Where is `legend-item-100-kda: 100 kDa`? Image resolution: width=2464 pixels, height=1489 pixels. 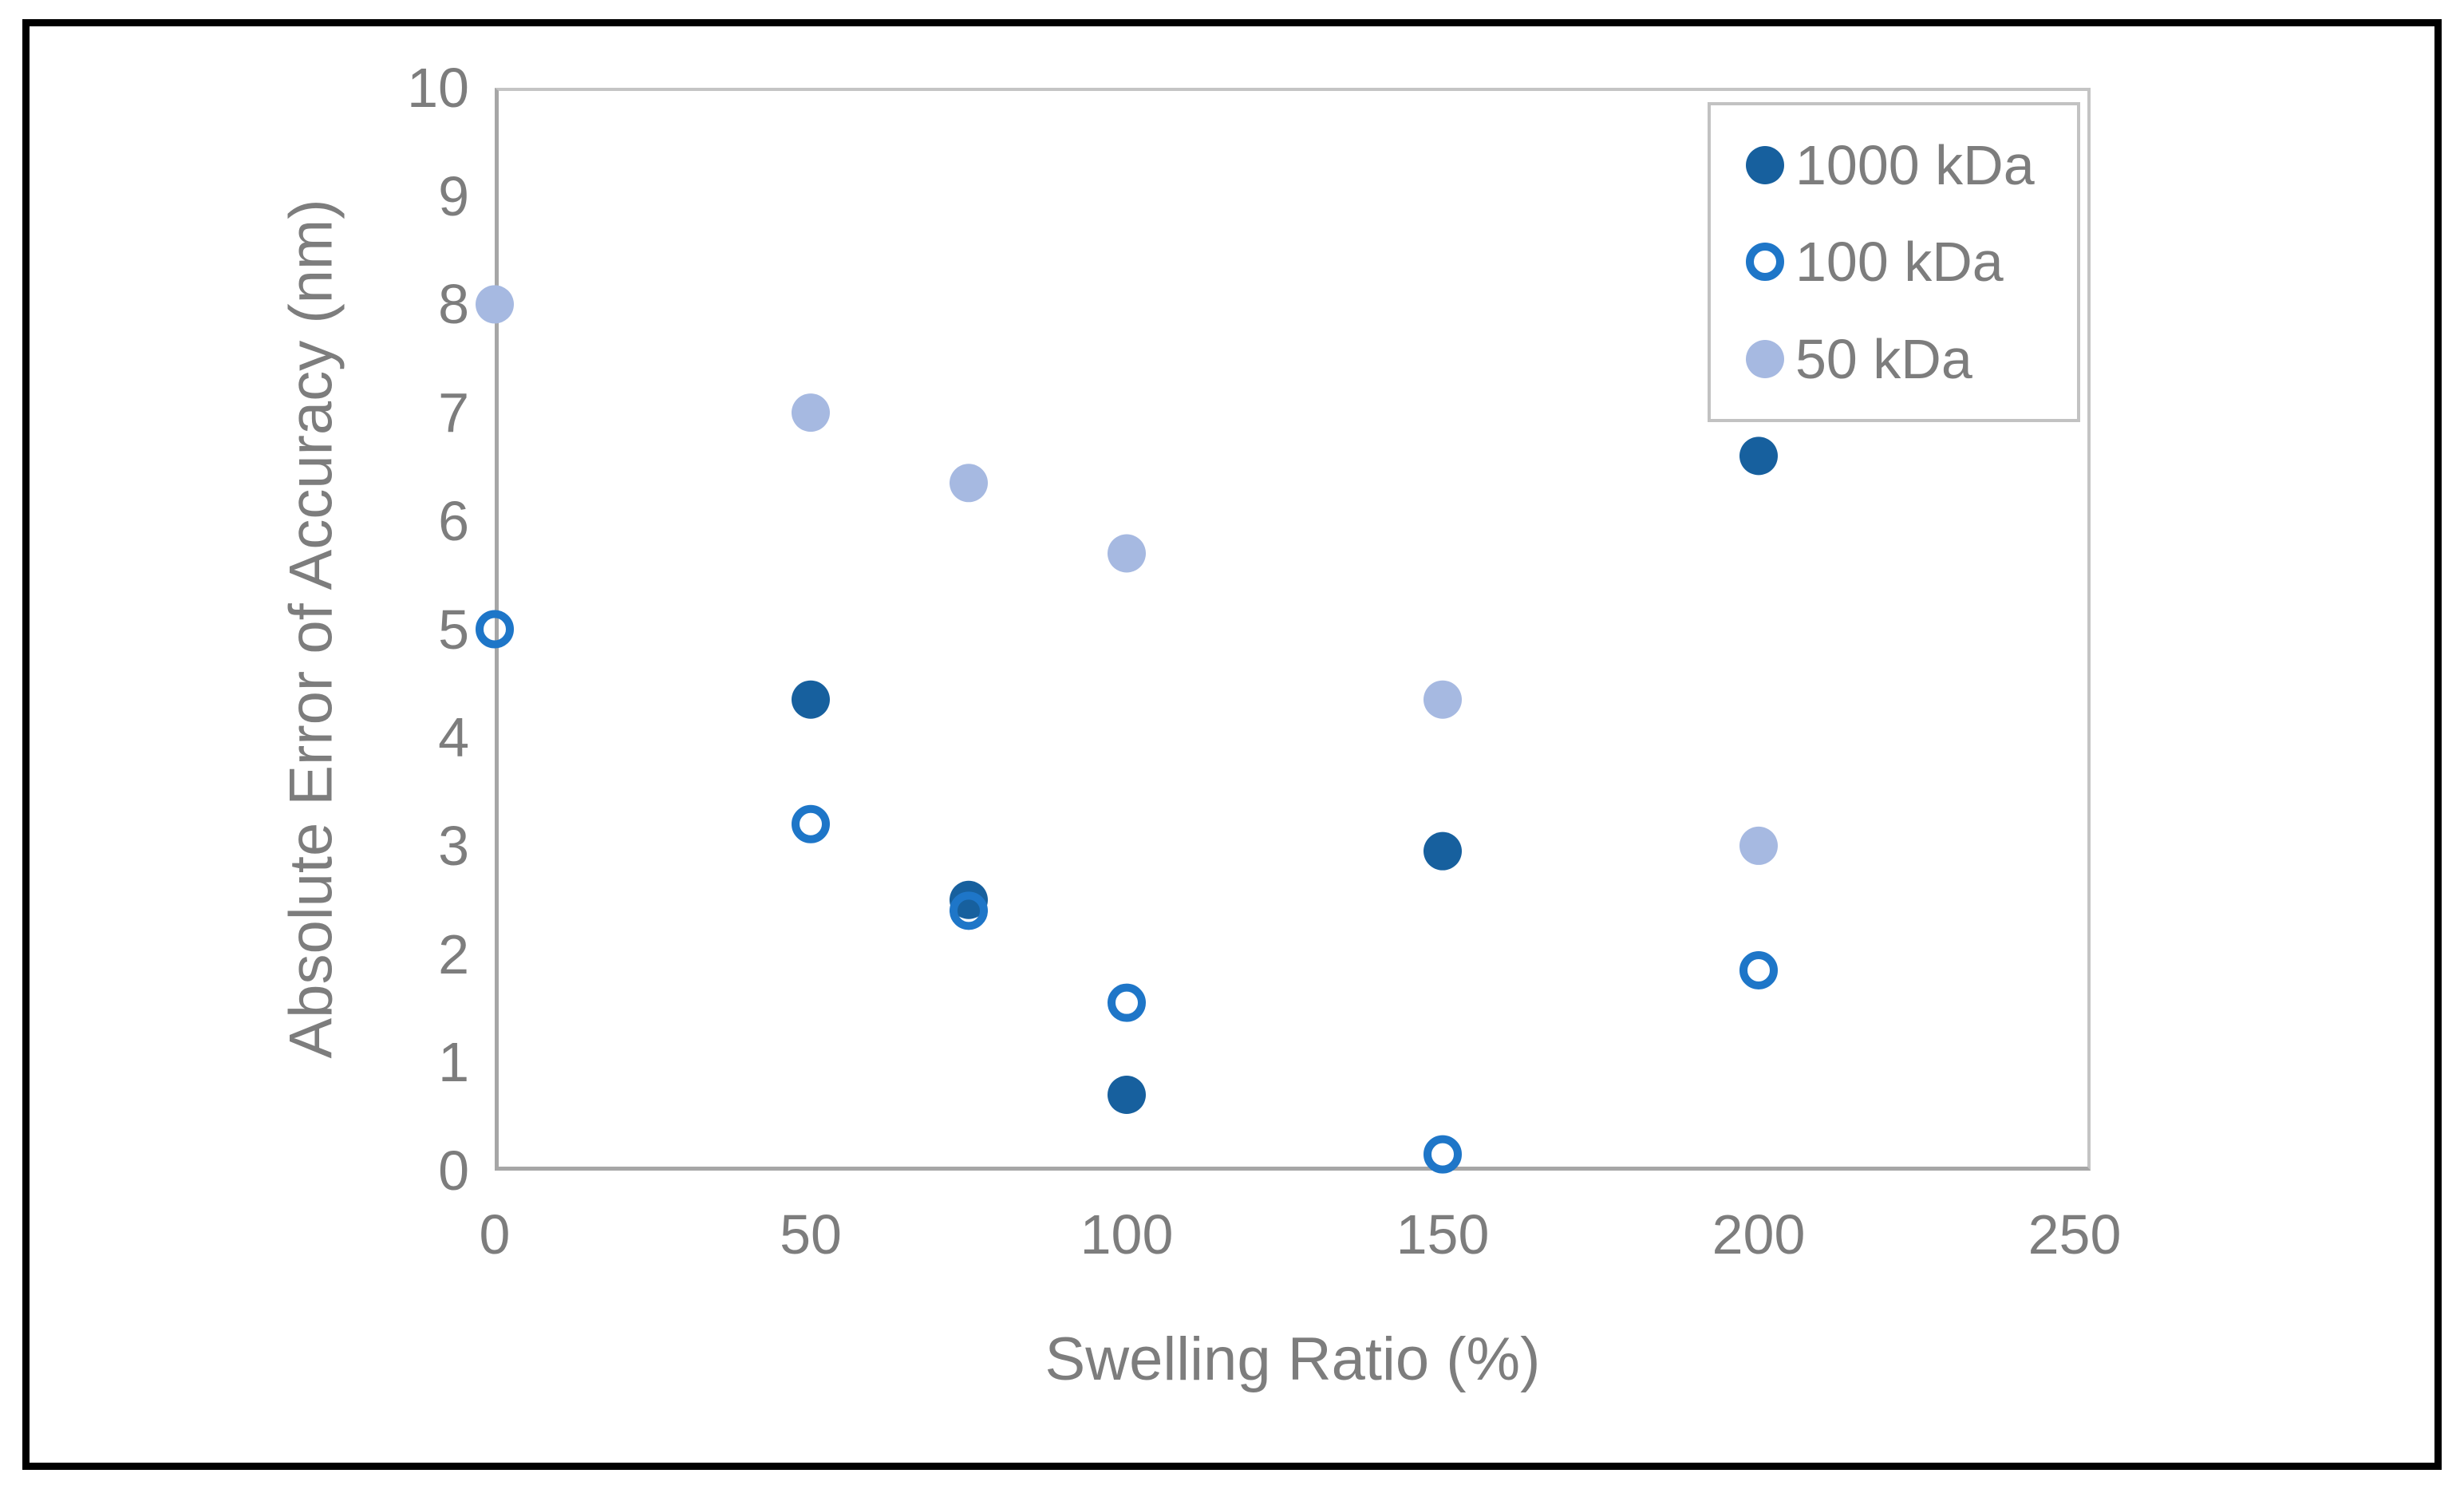
legend-item-100-kda: 100 kDa is located at coordinates (1911, 262).